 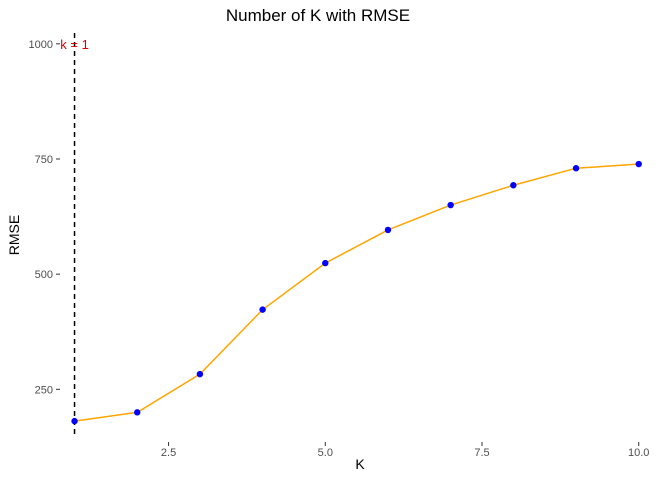 What do you see at coordinates (168, 453) in the screenshot?
I see `x-tick-label: 2.5` at bounding box center [168, 453].